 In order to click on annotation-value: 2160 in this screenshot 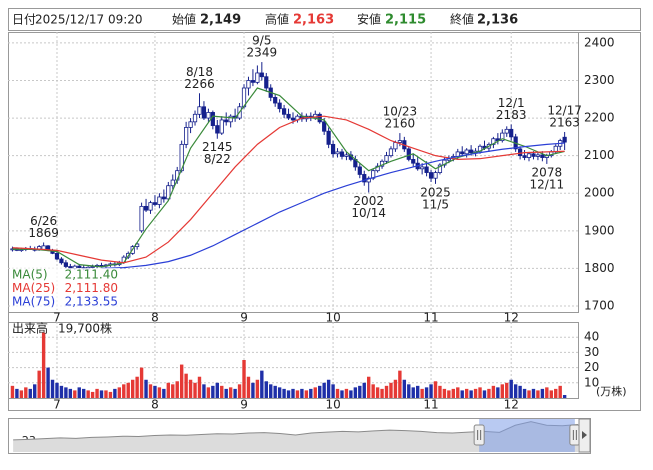, I will do `click(400, 124)`.